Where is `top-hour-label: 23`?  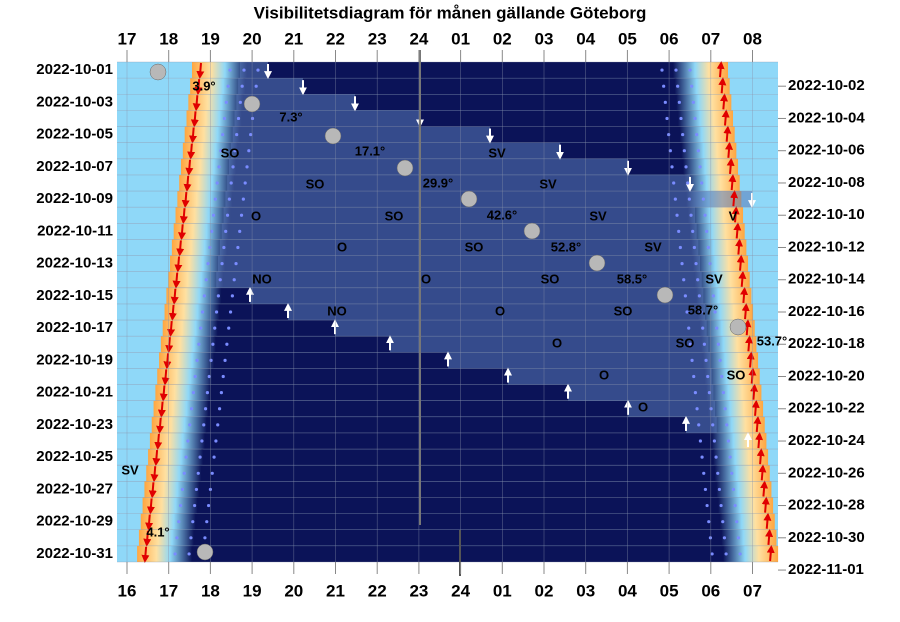 top-hour-label: 23 is located at coordinates (377, 38).